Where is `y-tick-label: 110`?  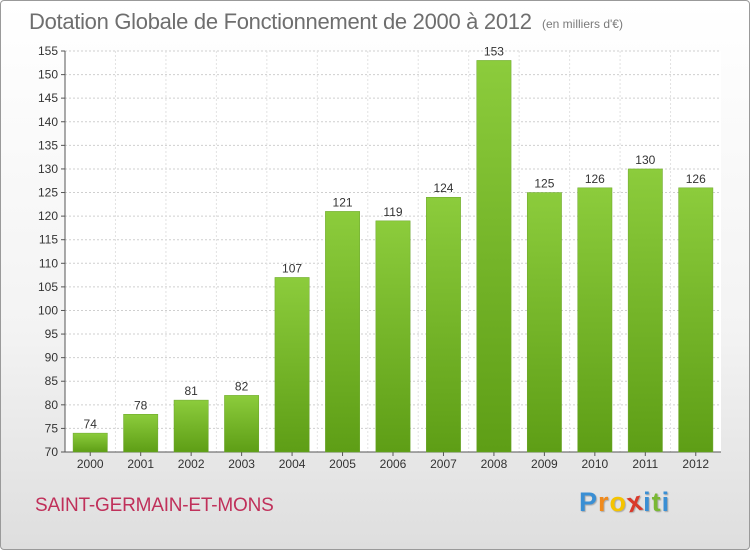 y-tick-label: 110 is located at coordinates (48, 263).